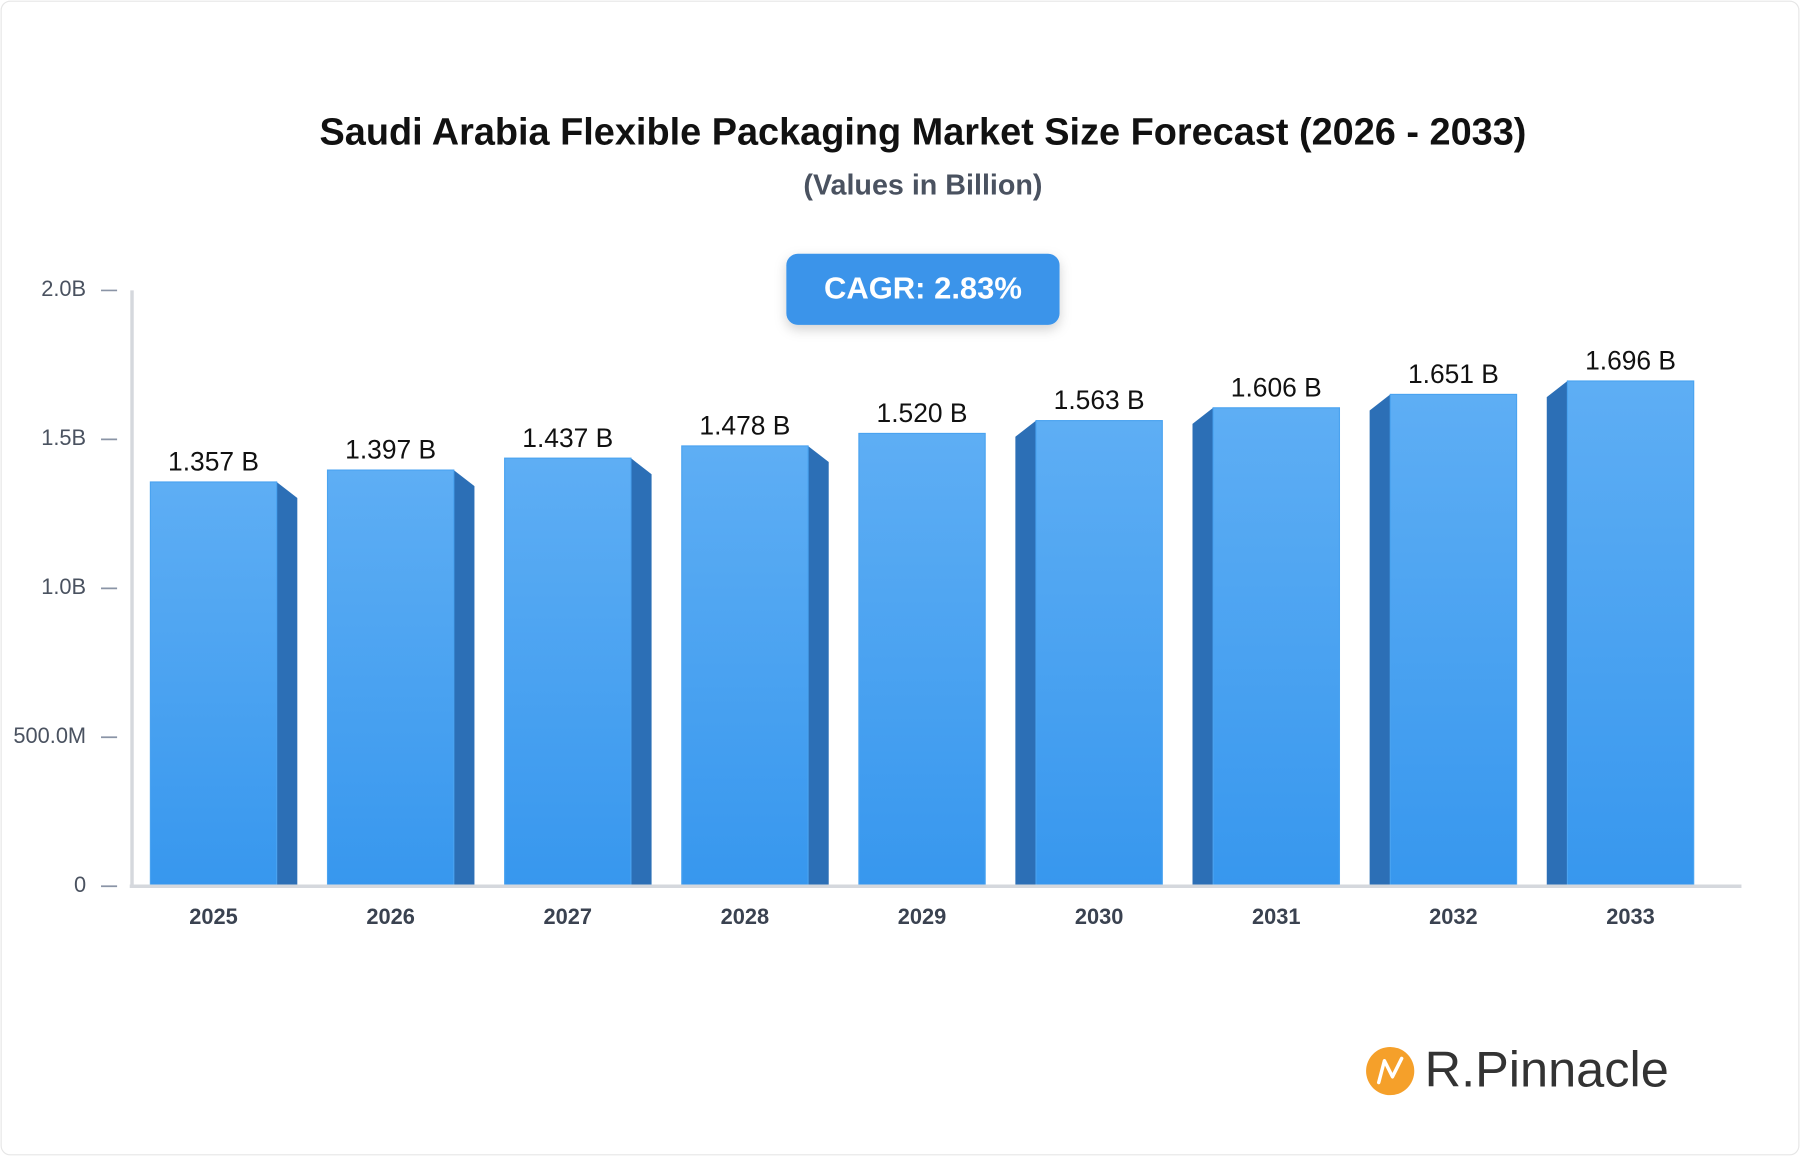 This screenshot has height=1156, width=1800. I want to click on x-tick-label: 2028, so click(745, 916).